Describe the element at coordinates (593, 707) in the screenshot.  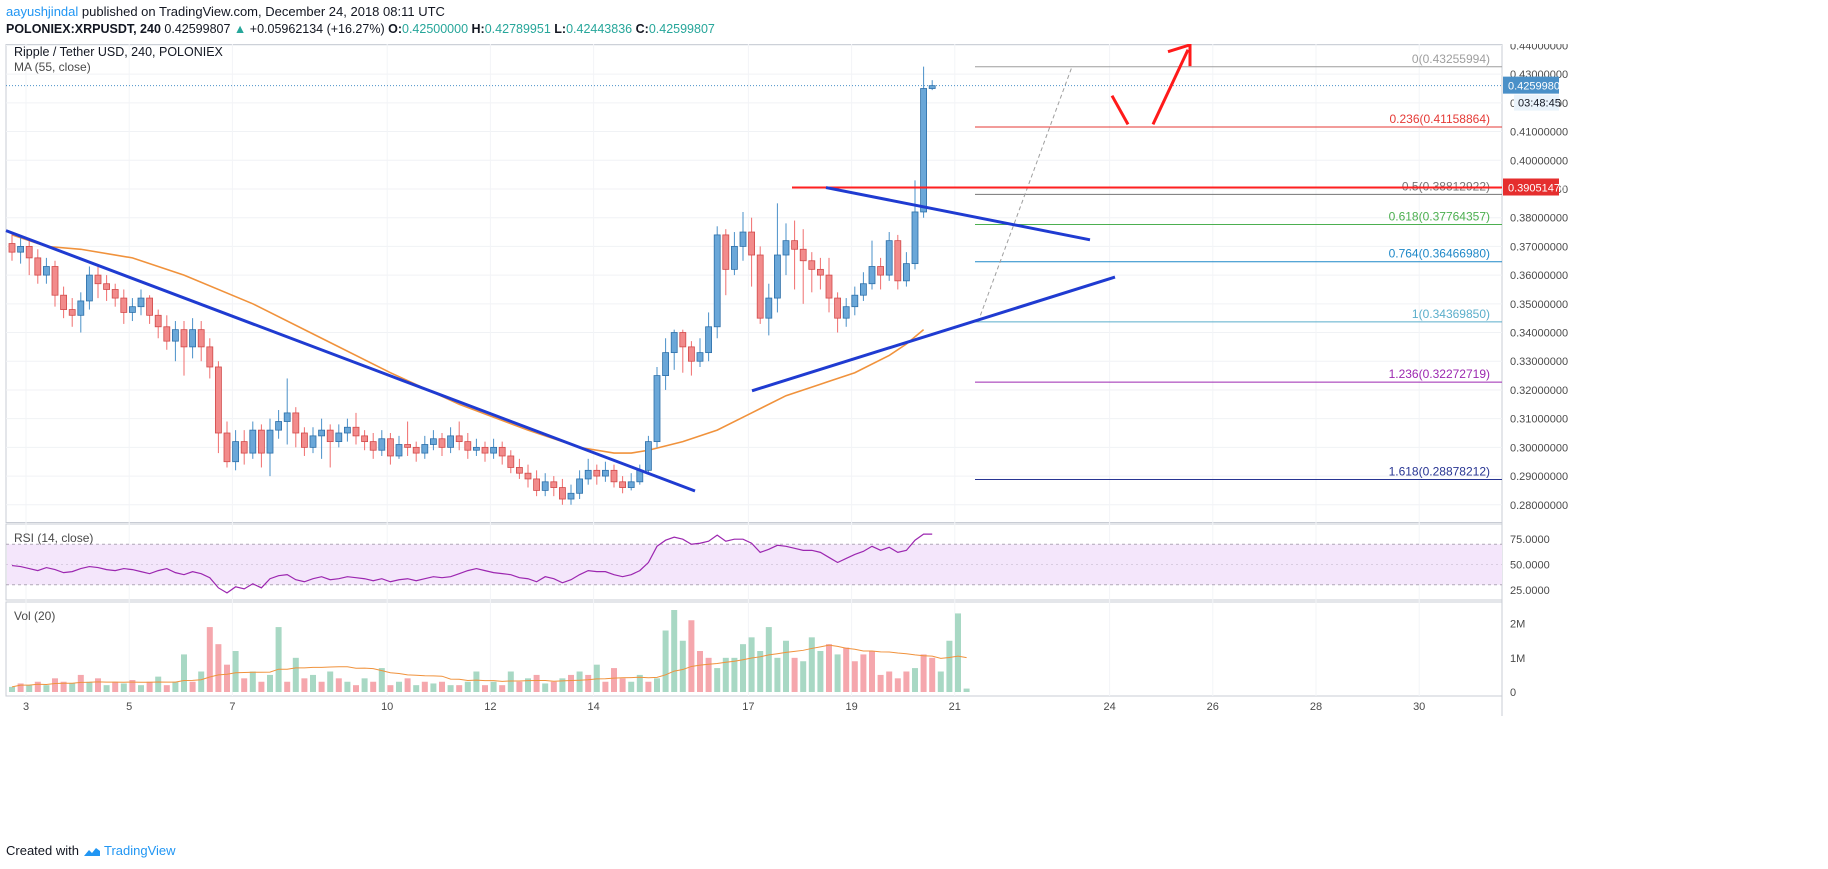
I see `time-tick-label: 14` at that location.